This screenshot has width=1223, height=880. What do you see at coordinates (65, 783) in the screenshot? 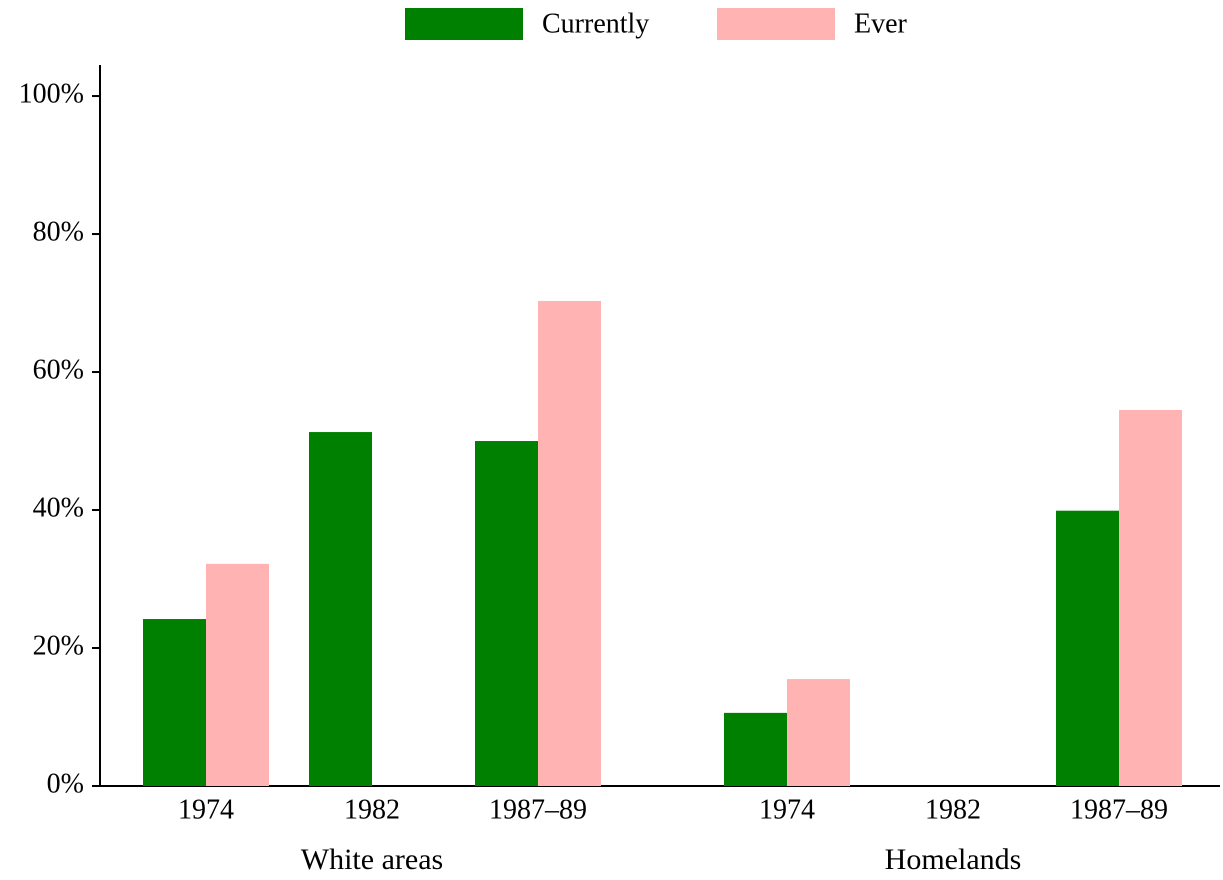
I see `y-tick-label: 0%` at bounding box center [65, 783].